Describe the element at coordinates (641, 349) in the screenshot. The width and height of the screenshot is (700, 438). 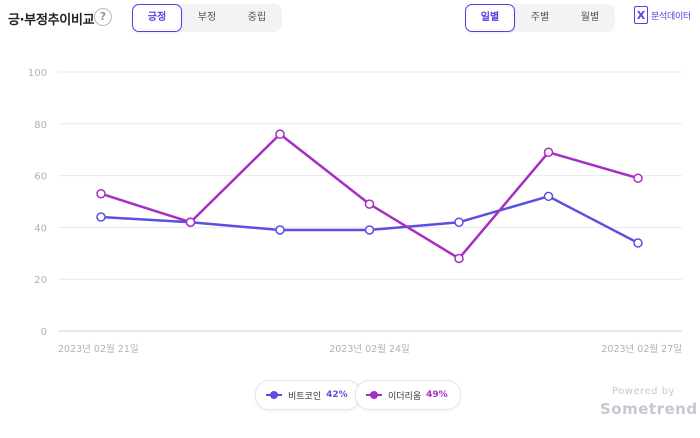
I see `x-tick-label: 2023년 02월 27일` at that location.